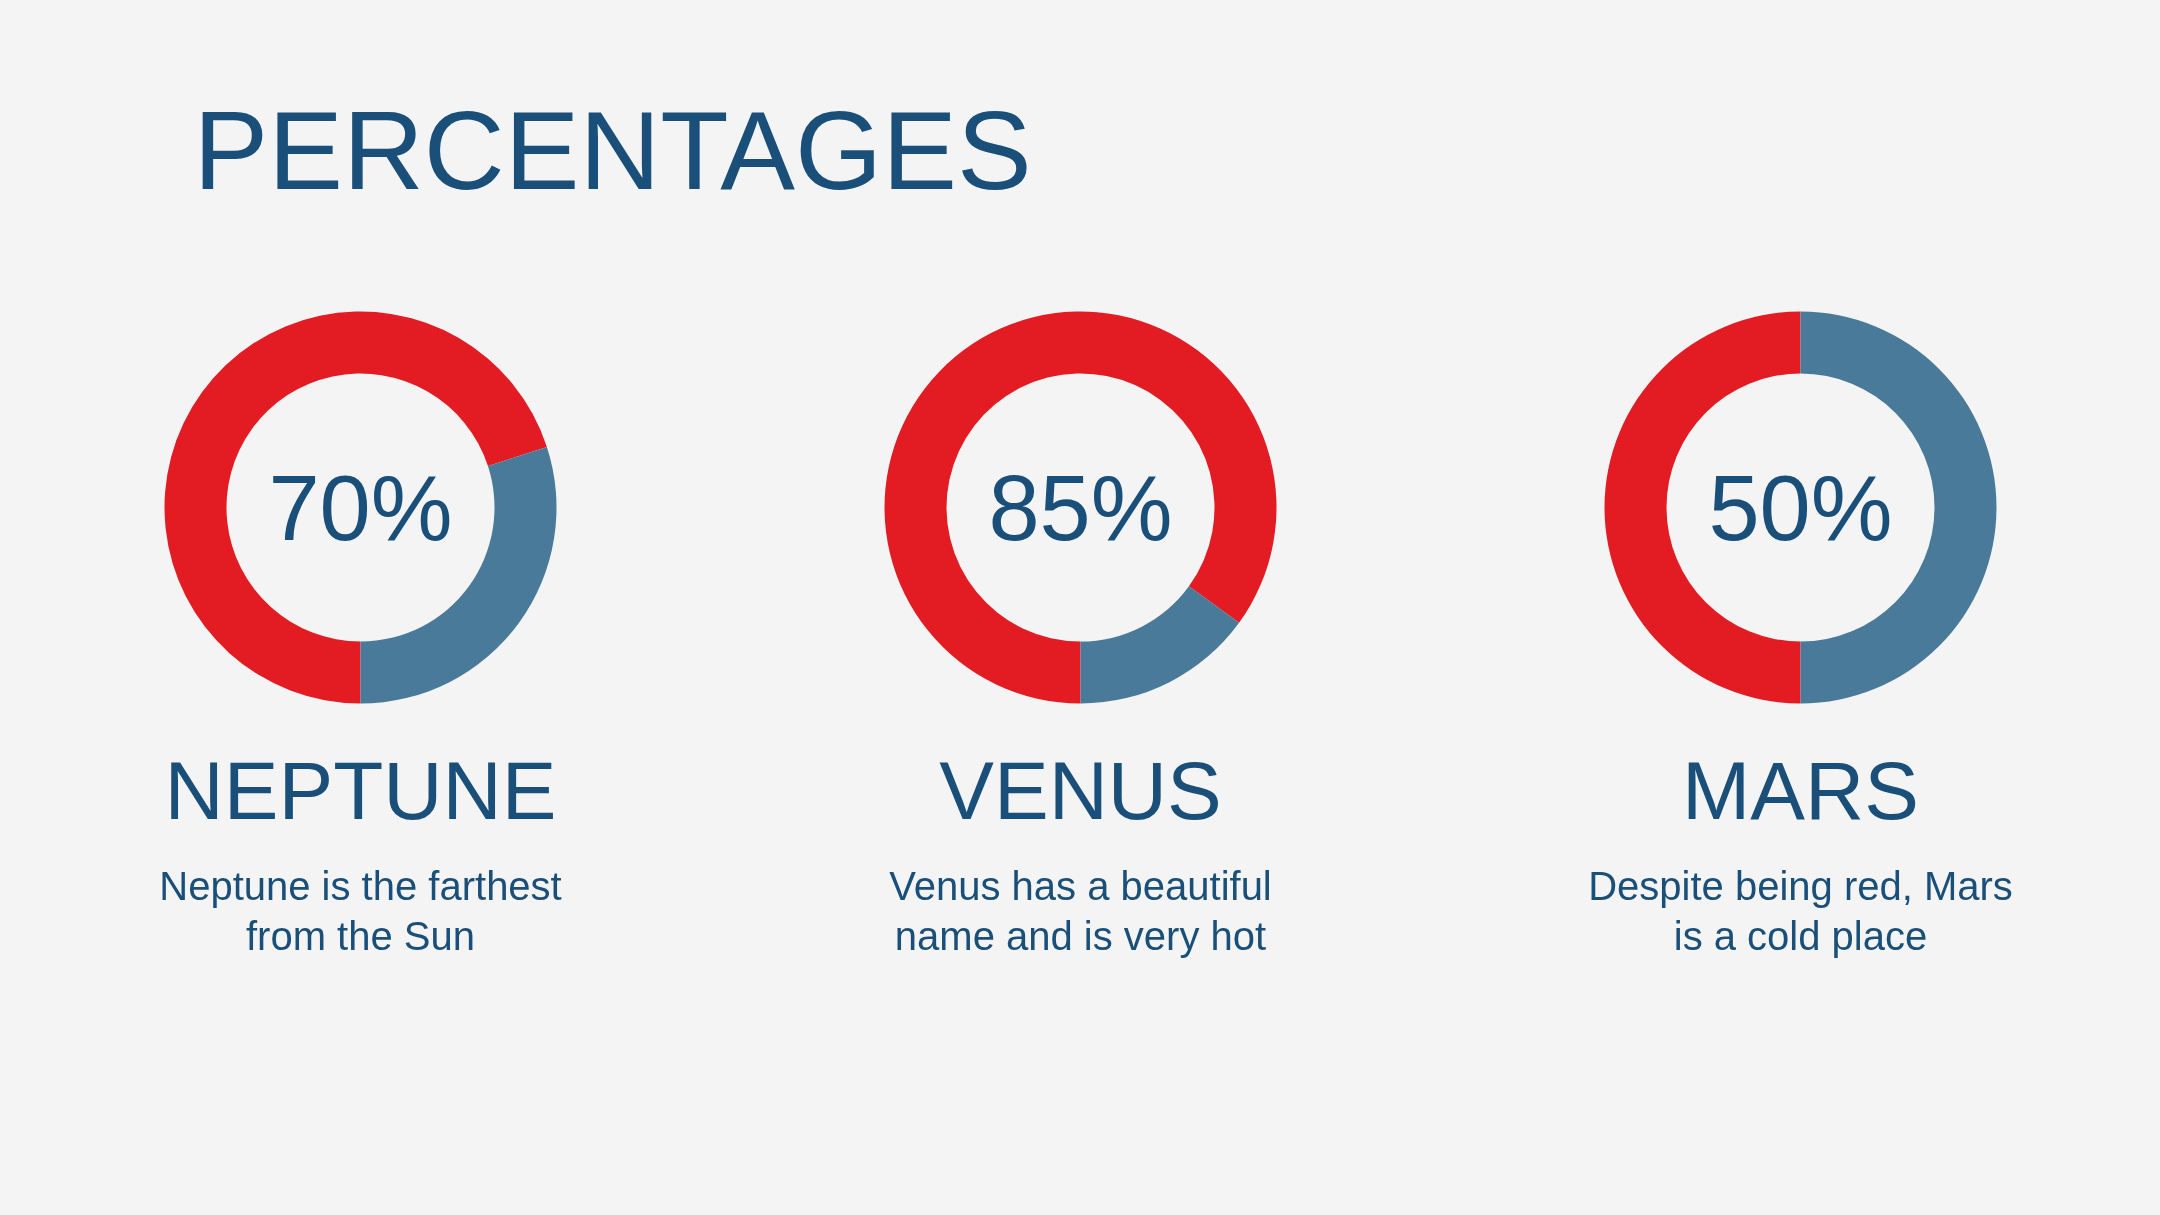 The height and width of the screenshot is (1215, 2160). What do you see at coordinates (360, 507) in the screenshot?
I see `text: 70%` at bounding box center [360, 507].